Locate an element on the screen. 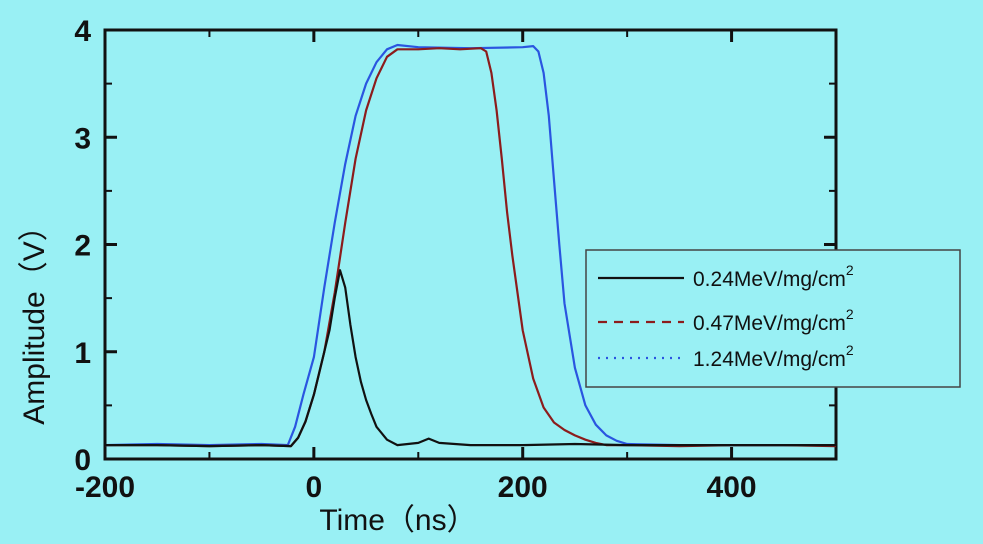 This screenshot has height=544, width=983. legend-label-text: 0.47MeV/mg/cm is located at coordinates (769, 323).